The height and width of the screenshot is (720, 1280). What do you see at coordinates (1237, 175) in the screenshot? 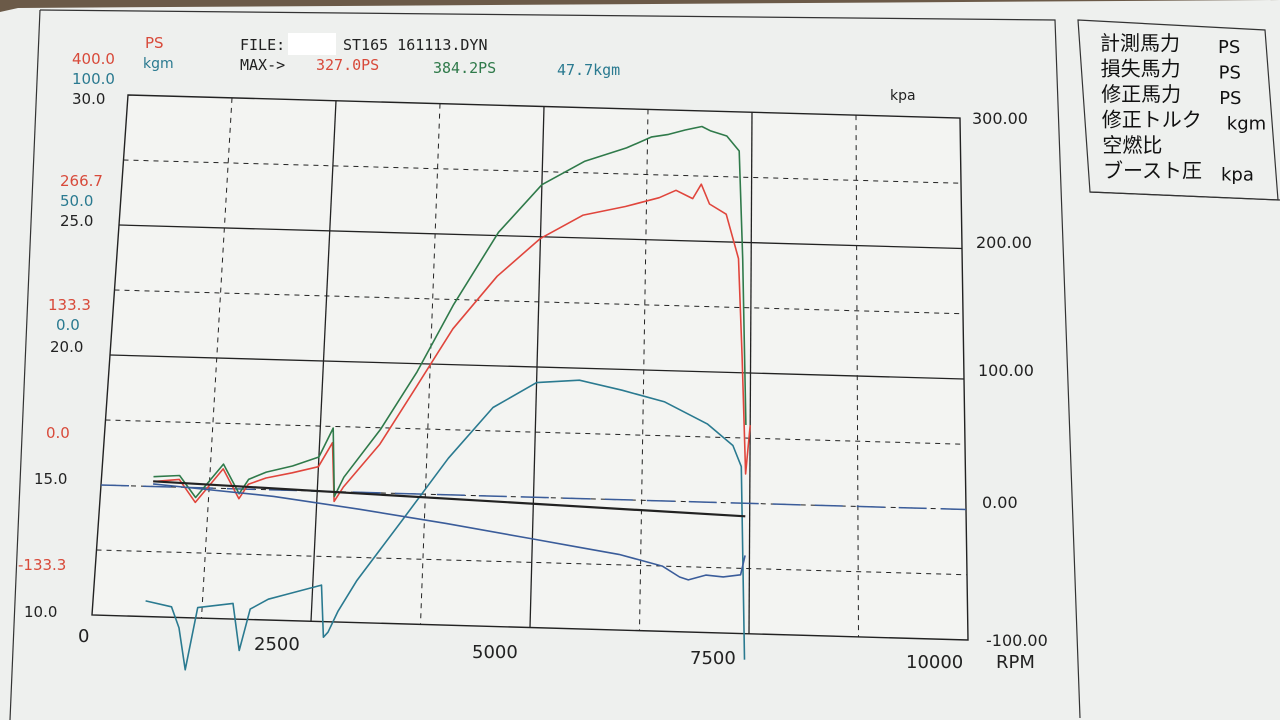
I see `legend-item-unit: kpa` at bounding box center [1237, 175].